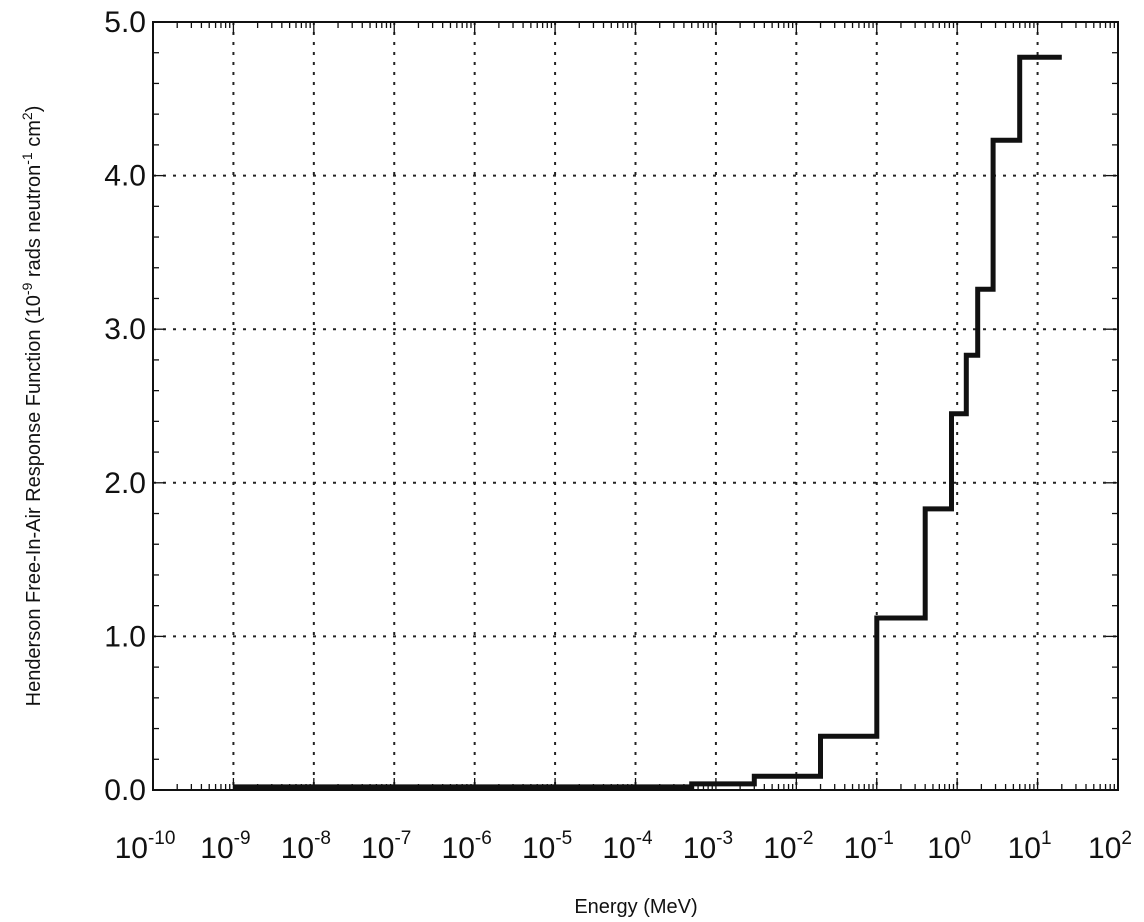  What do you see at coordinates (386, 846) in the screenshot?
I see `x-tick-label: 10⁻⁷` at bounding box center [386, 846].